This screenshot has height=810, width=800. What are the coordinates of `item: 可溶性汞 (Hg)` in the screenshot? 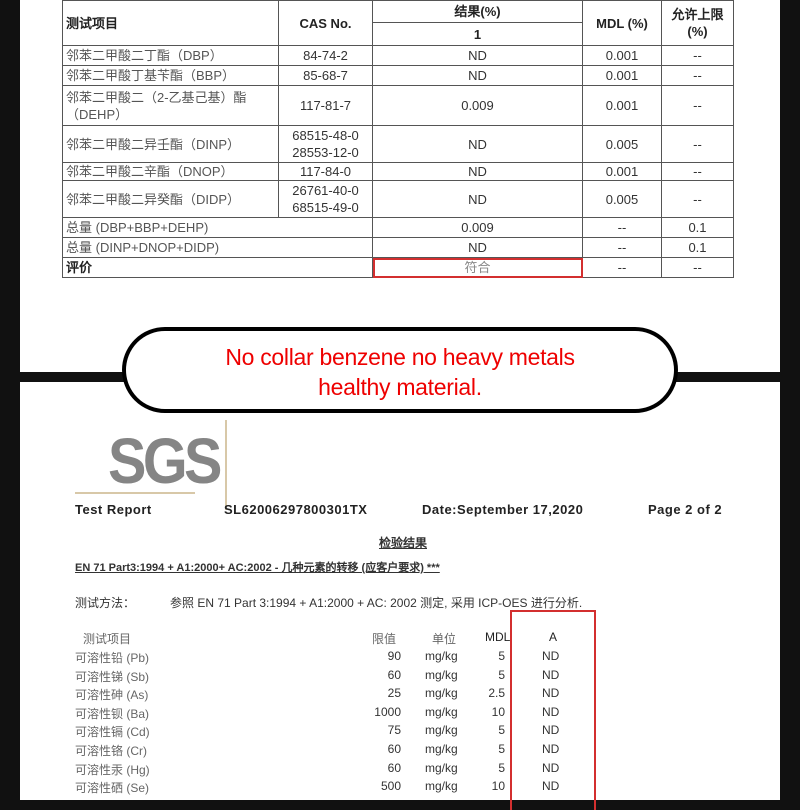 It's located at (112, 769).